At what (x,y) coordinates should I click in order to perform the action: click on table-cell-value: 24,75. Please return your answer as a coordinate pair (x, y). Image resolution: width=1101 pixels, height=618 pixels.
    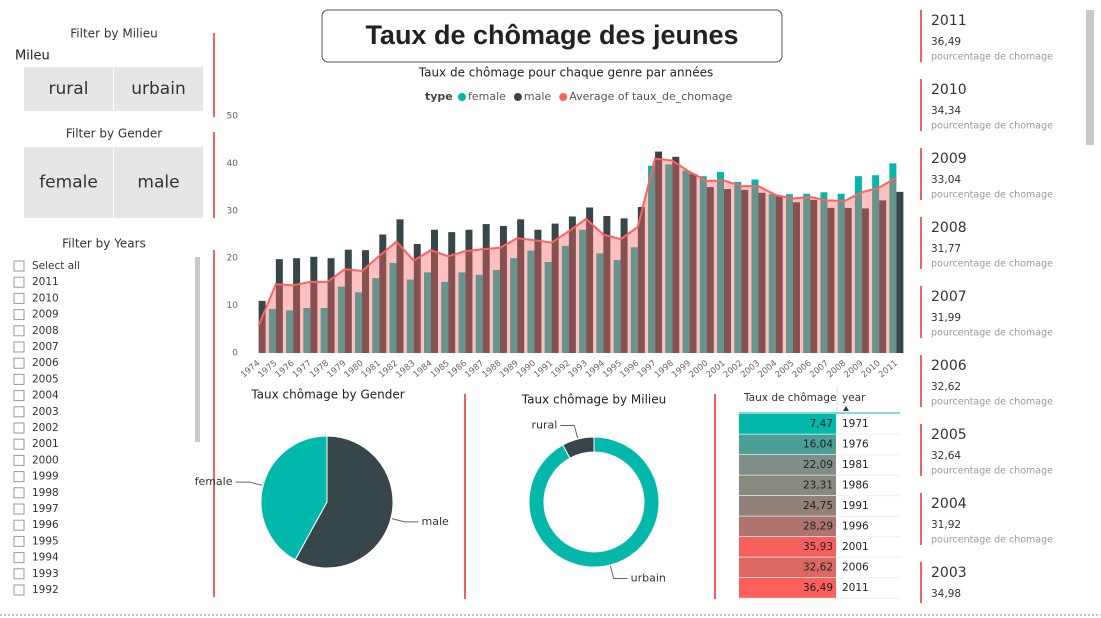
    Looking at the image, I should click on (818, 506).